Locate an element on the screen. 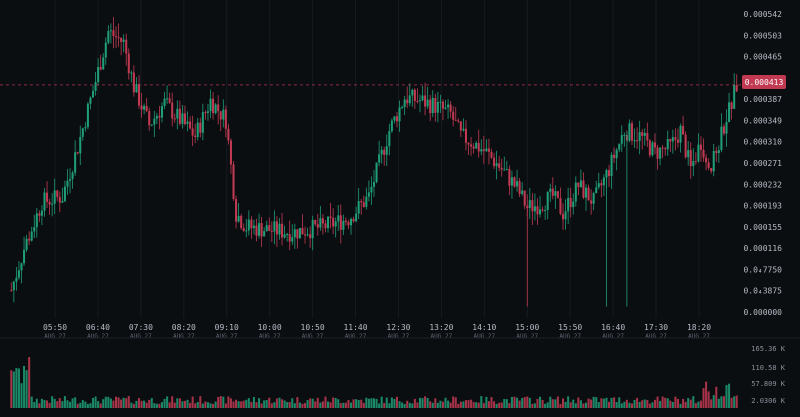 The image size is (800, 417). price-tick-label: 0.000310 is located at coordinates (762, 142).